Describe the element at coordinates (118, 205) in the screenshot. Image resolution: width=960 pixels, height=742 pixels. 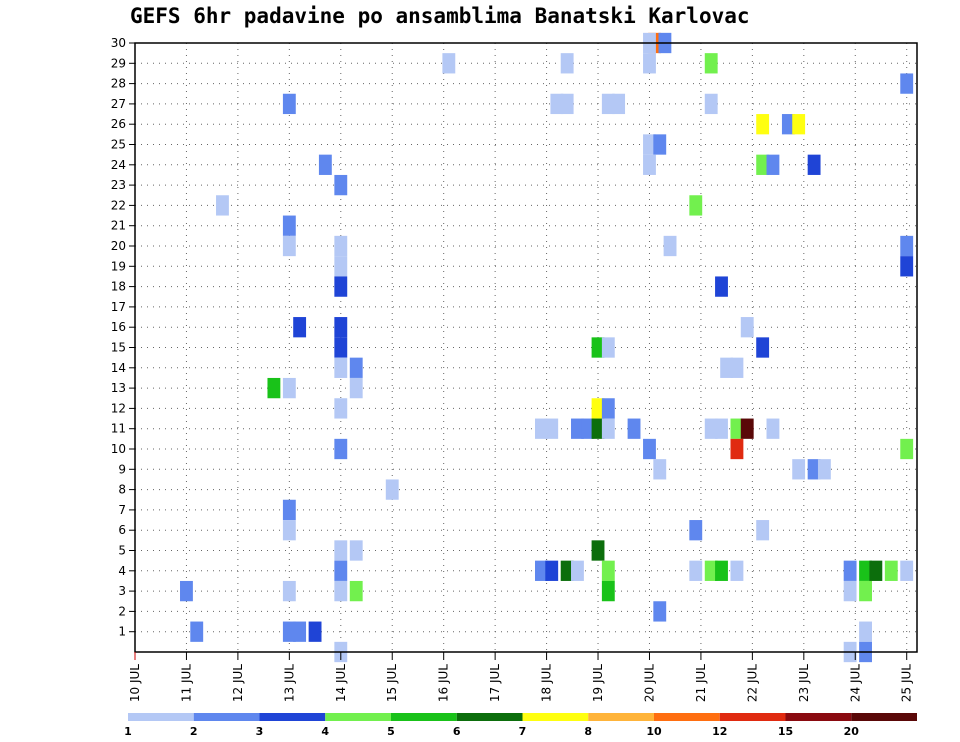
I see `y-tick-label: 22` at that location.